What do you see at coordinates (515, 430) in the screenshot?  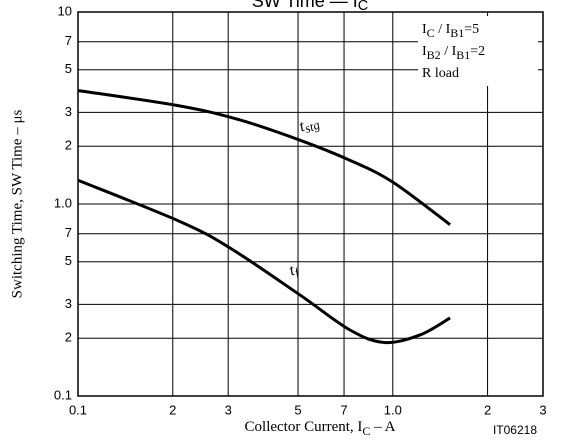 I see `figure-id: IT06218` at bounding box center [515, 430].